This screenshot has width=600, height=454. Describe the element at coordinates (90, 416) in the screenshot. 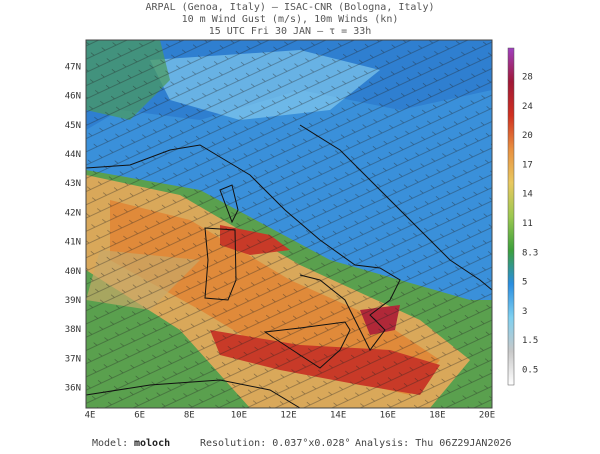

I see `longitude-label: 4E` at that location.